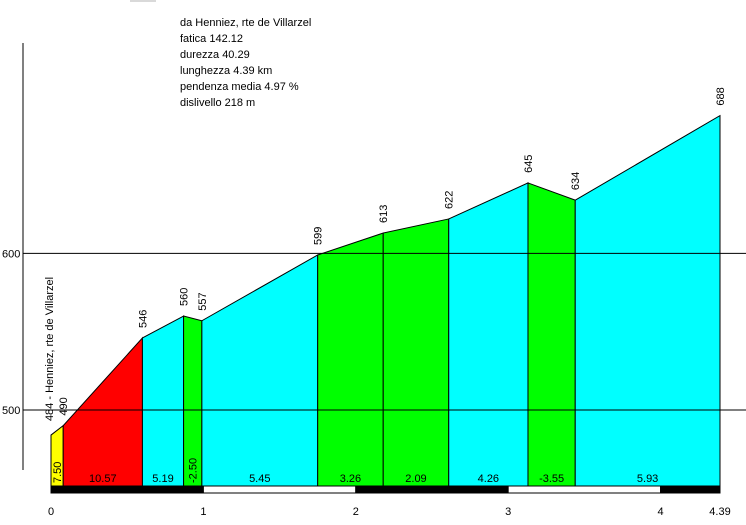 This screenshot has width=746, height=525. I want to click on elevation-label: 613, so click(384, 214).